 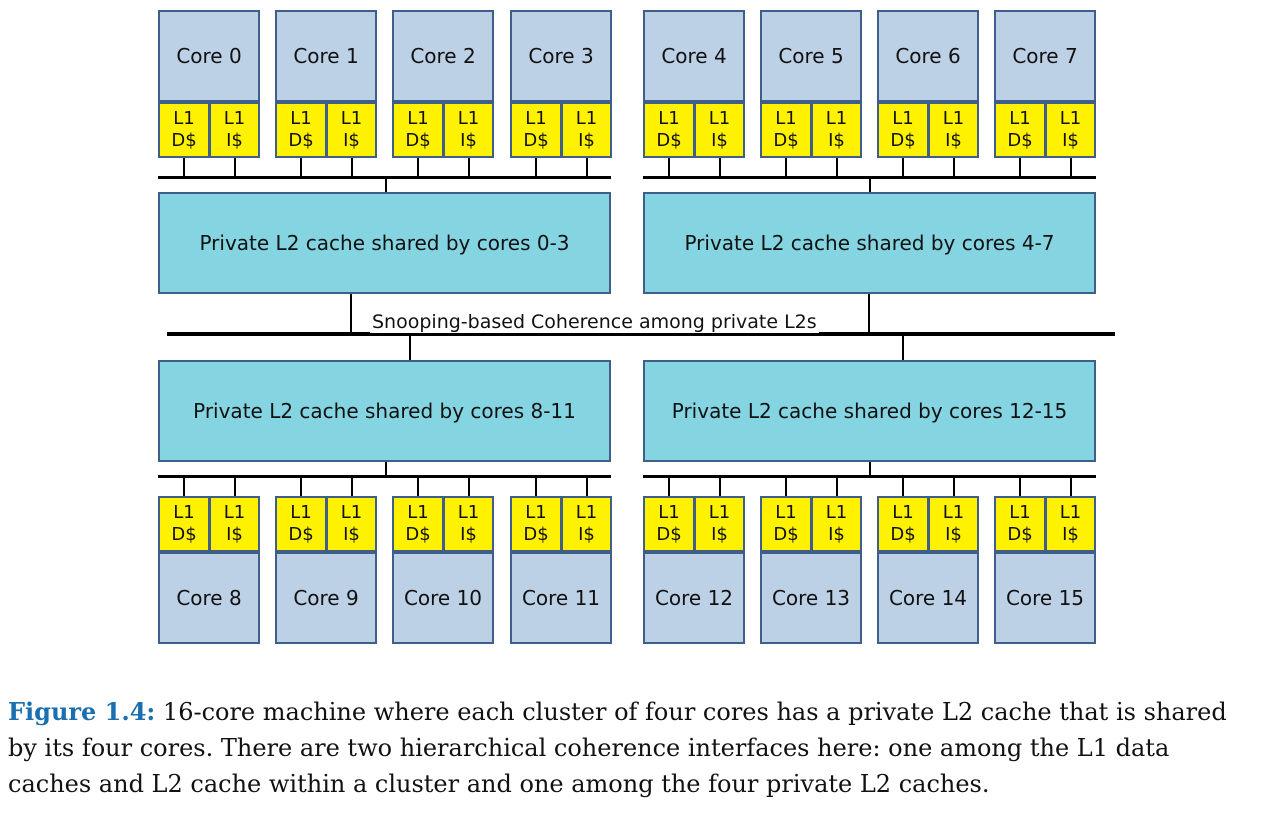 What do you see at coordinates (82, 711) in the screenshot?
I see `figure-label: Figure 1.4:` at bounding box center [82, 711].